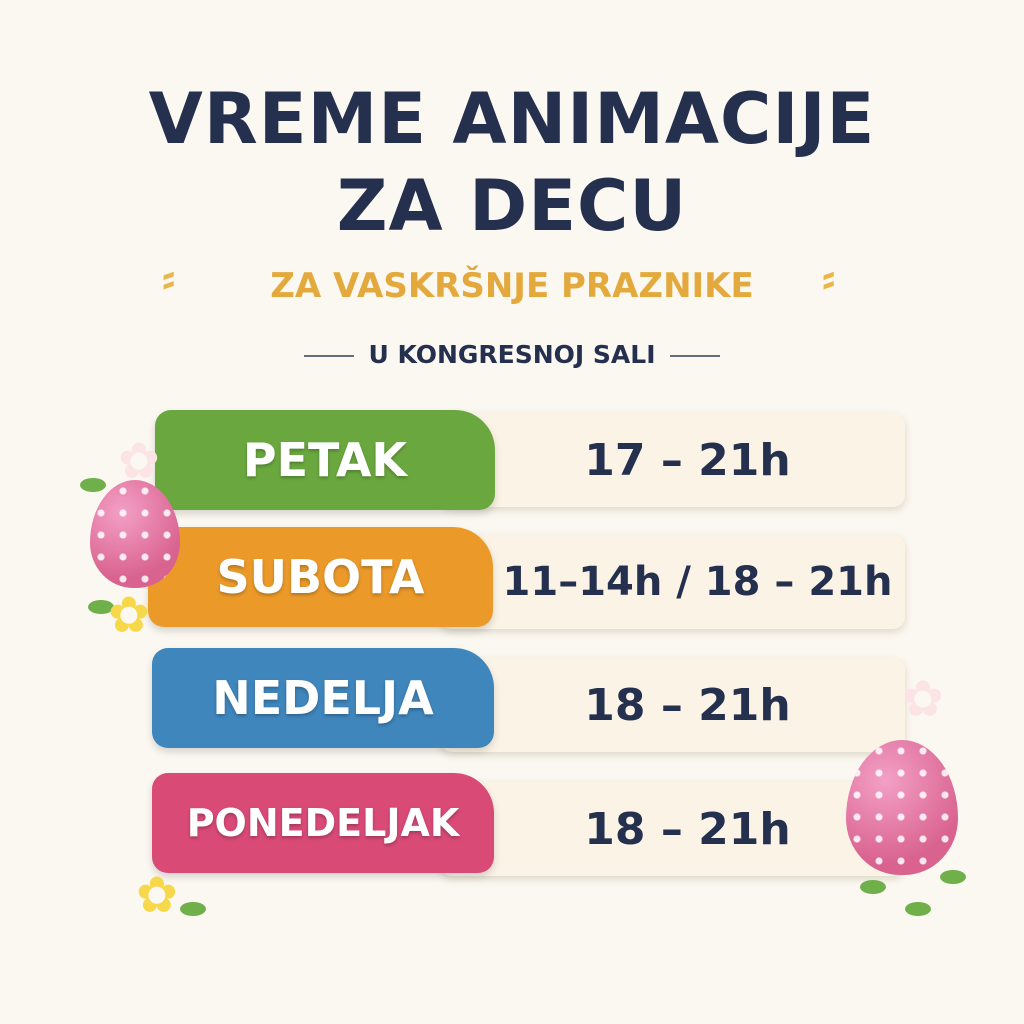  I want to click on time-text: 17 – 21h, so click(687, 460).